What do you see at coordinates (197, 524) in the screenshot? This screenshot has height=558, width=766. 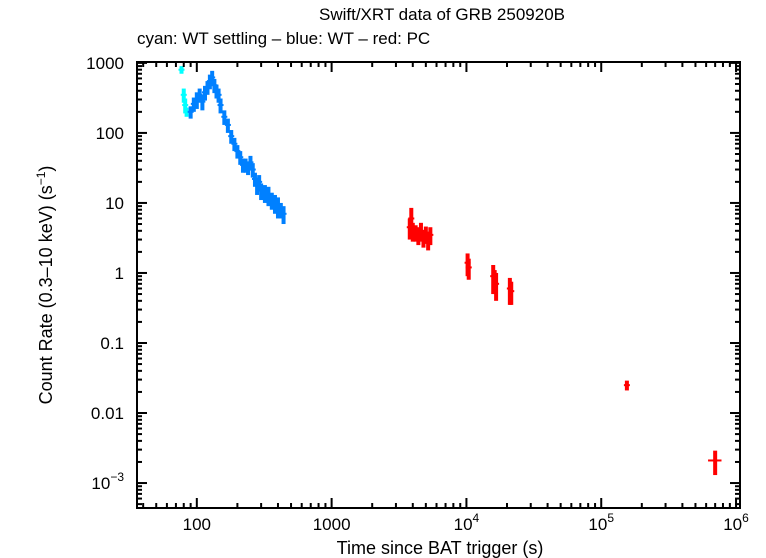 I see `x-tick-label: 100` at bounding box center [197, 524].